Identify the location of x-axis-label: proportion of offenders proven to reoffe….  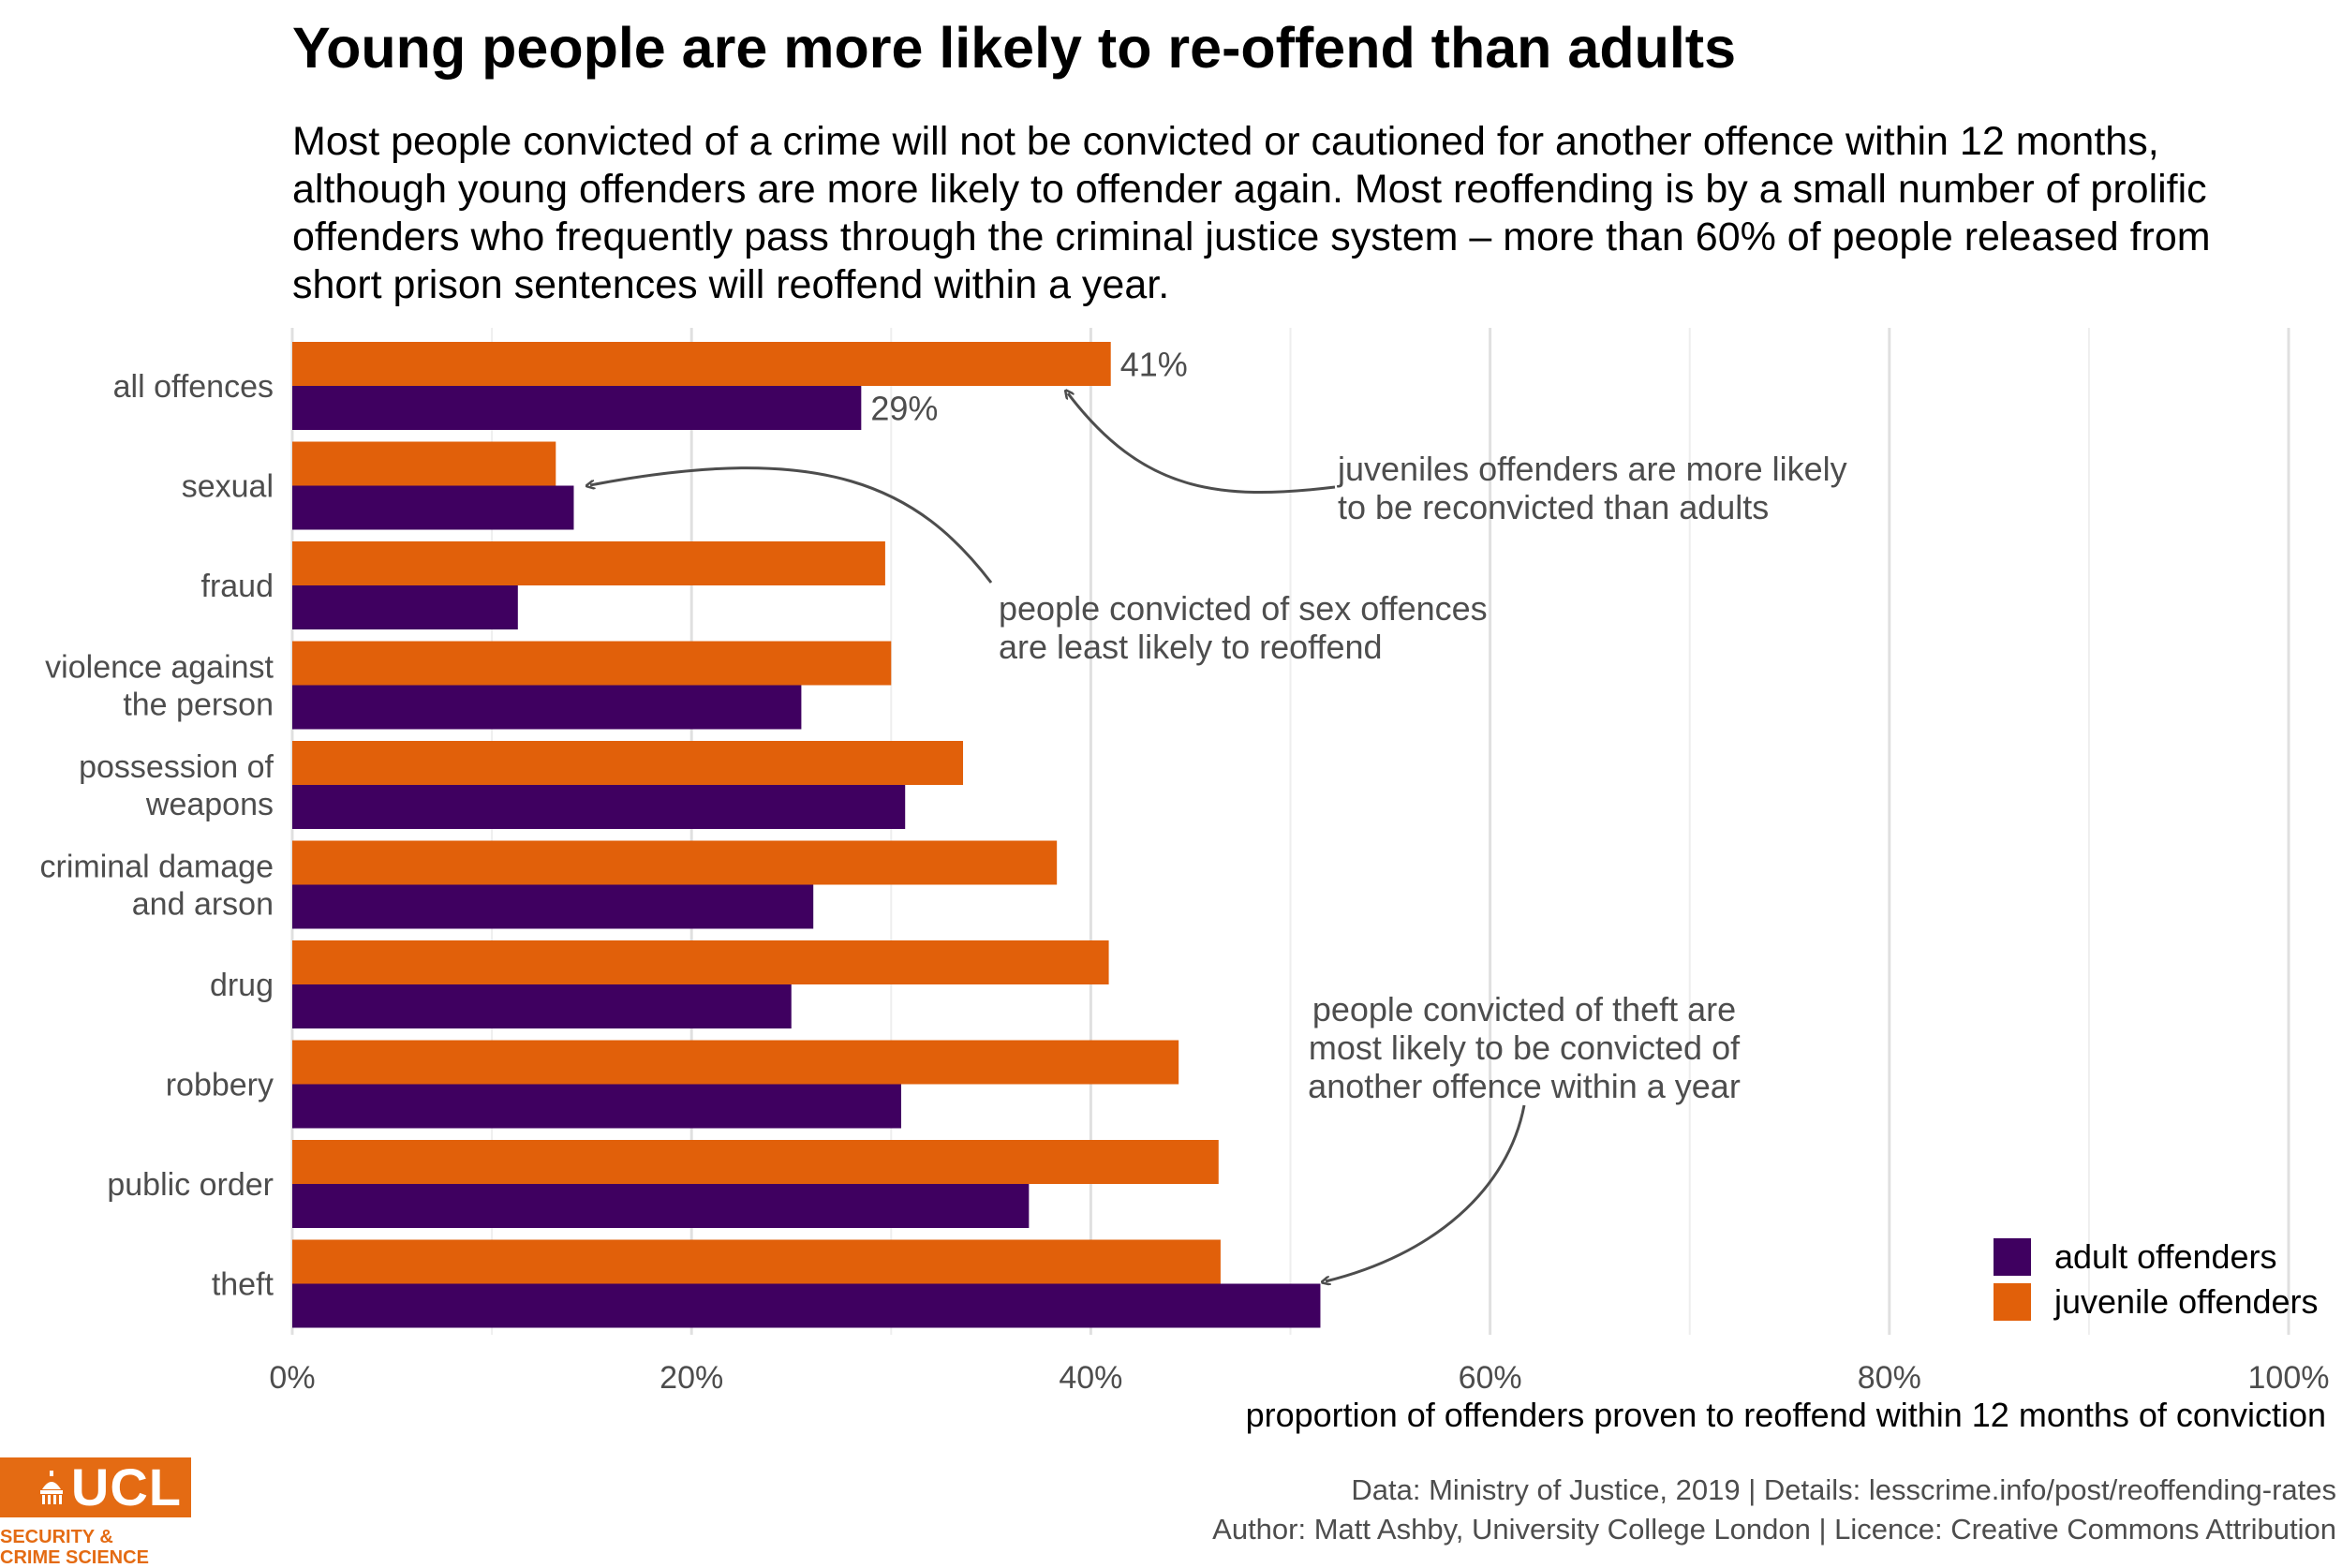
(1786, 1415).